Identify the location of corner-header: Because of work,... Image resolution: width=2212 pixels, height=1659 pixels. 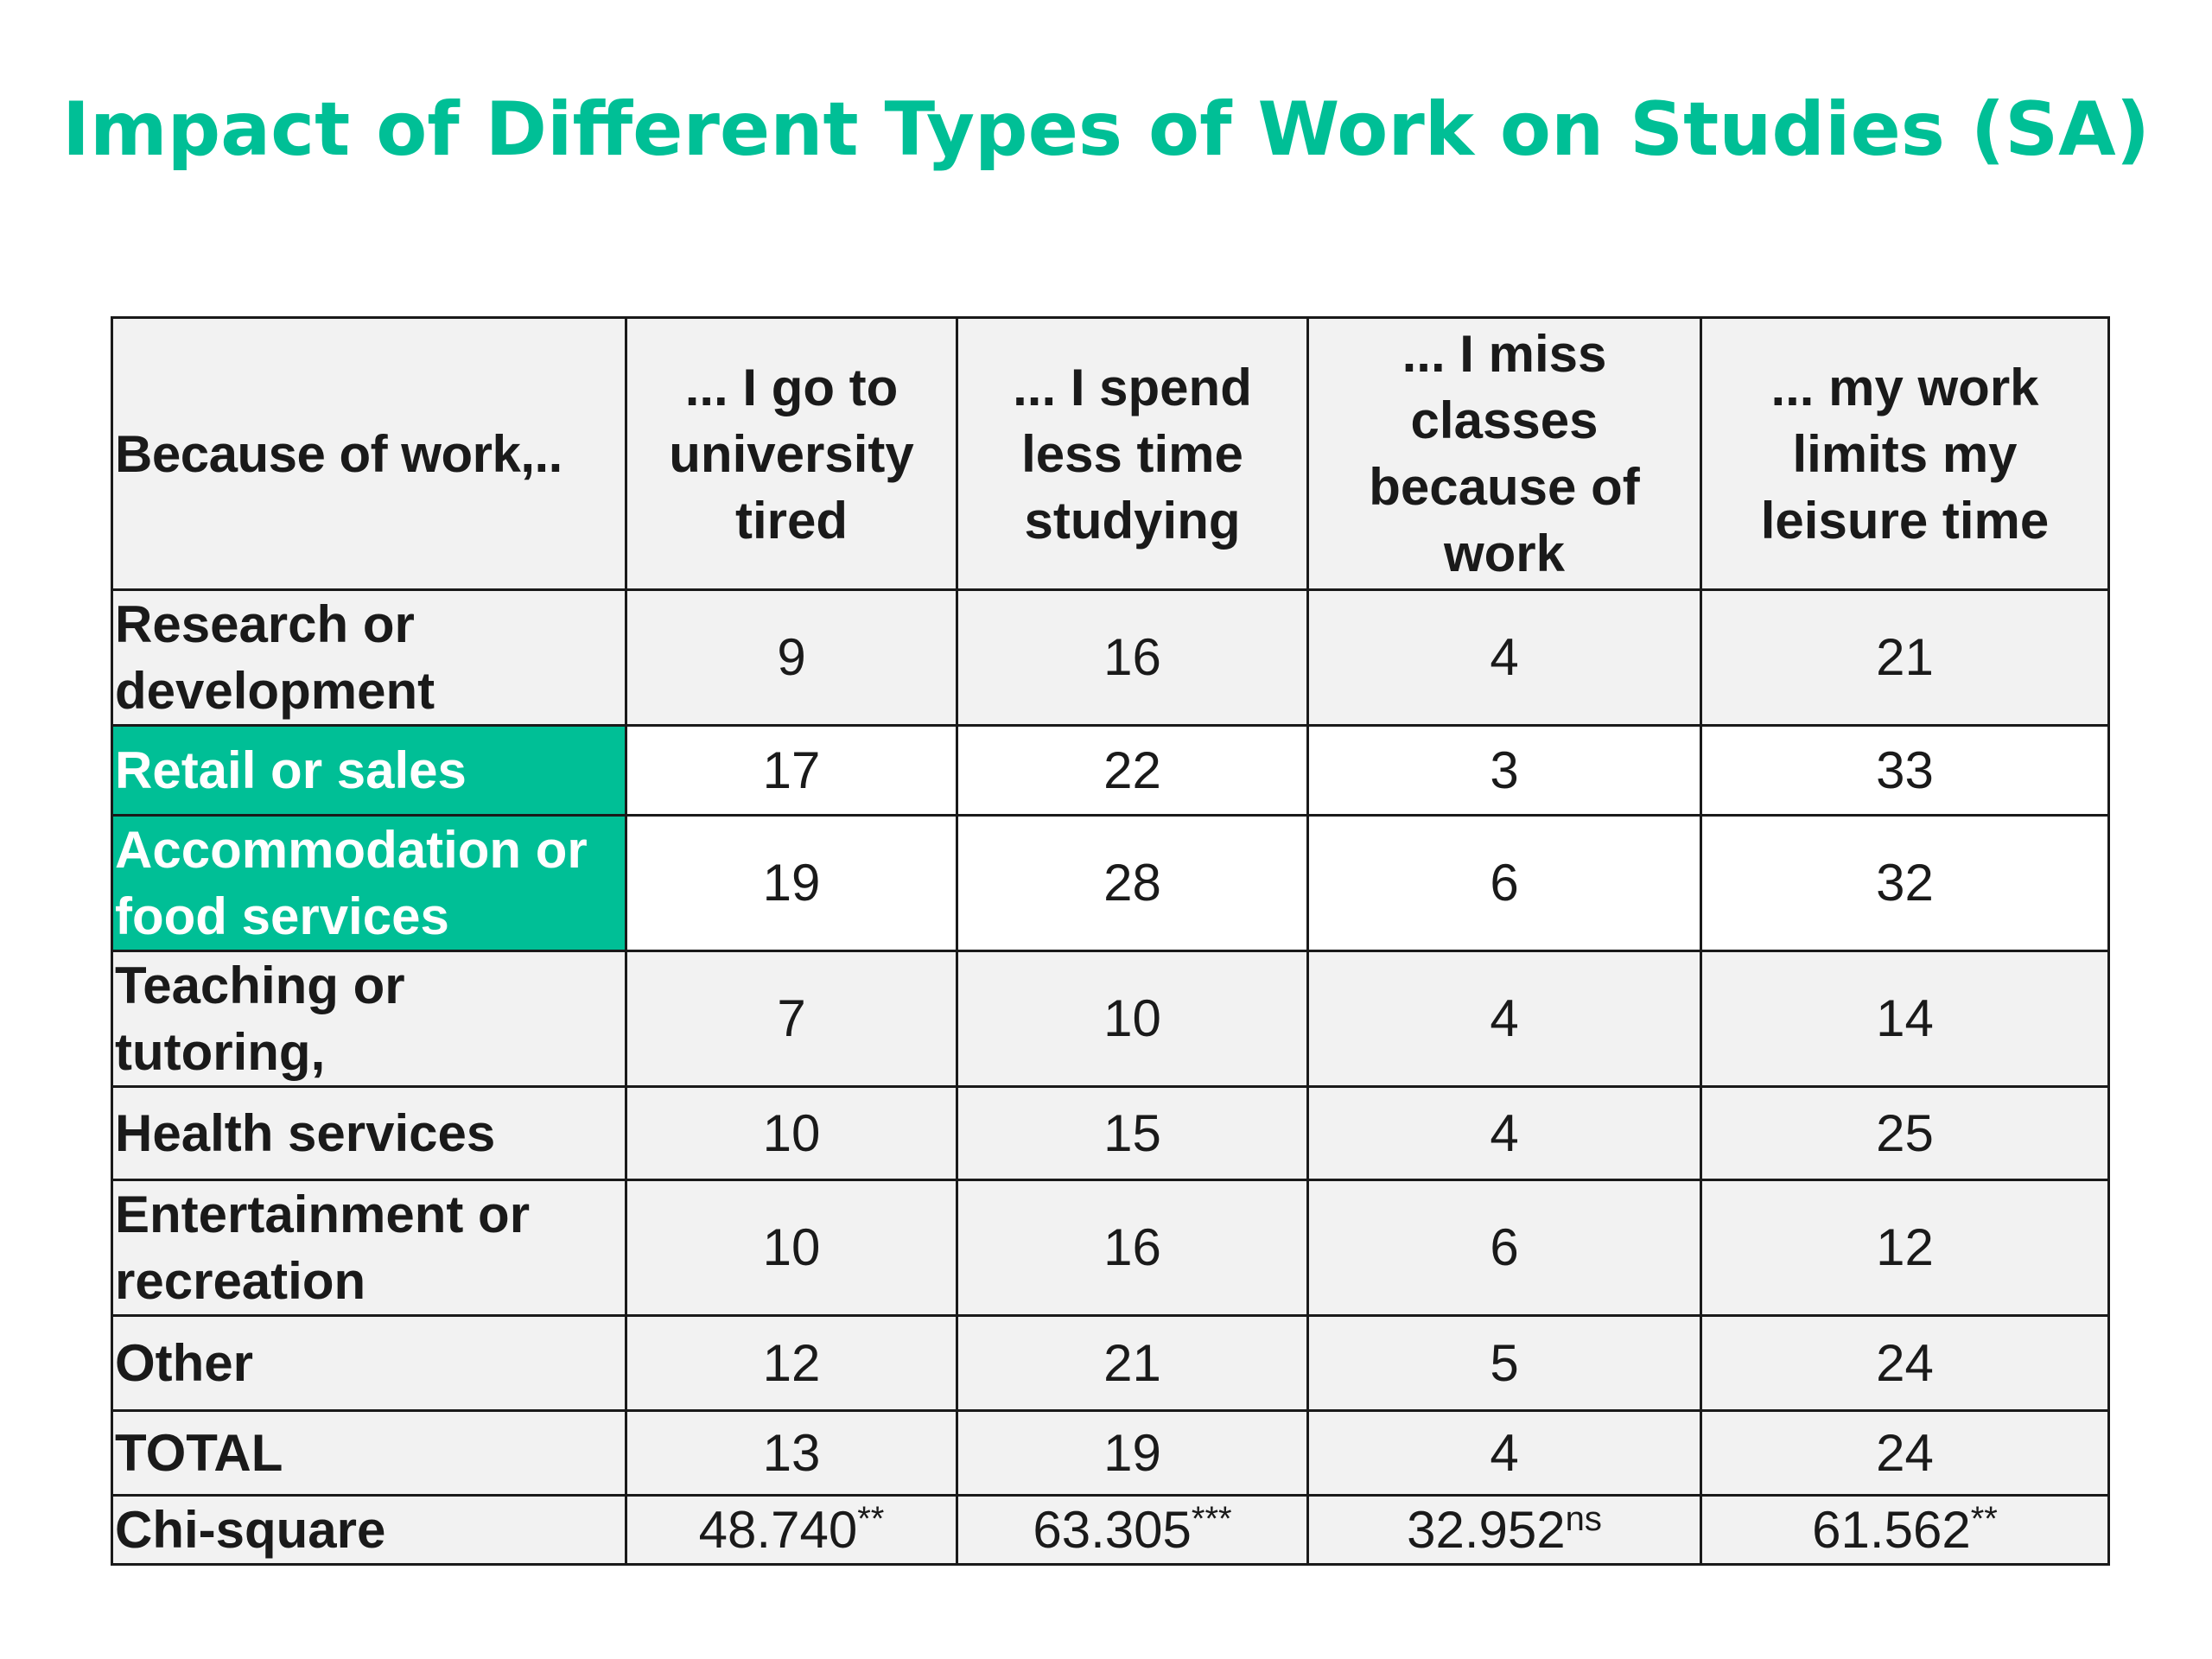
(369, 453).